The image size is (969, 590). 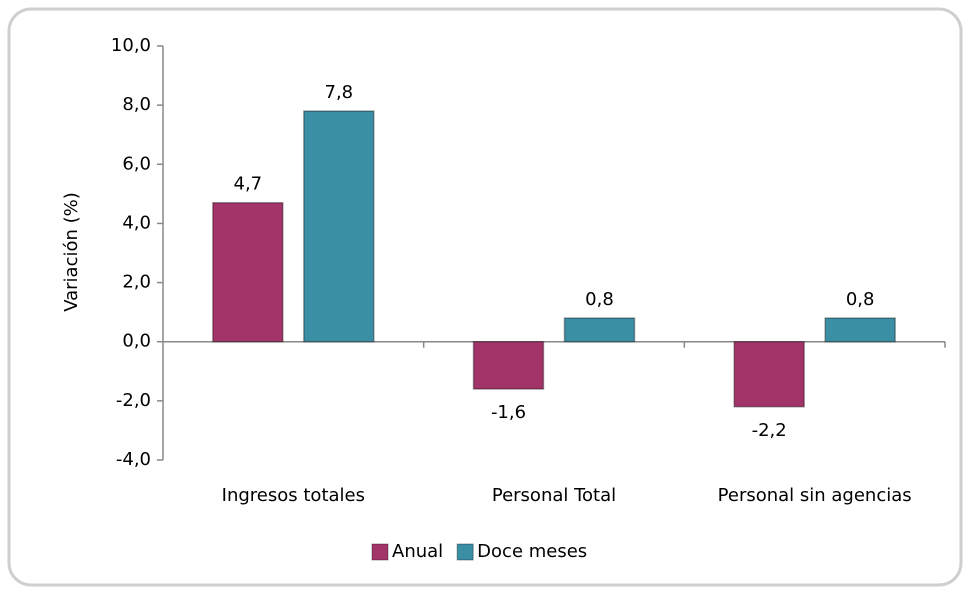 What do you see at coordinates (554, 495) in the screenshot?
I see `x-tick-label: Personal Total` at bounding box center [554, 495].